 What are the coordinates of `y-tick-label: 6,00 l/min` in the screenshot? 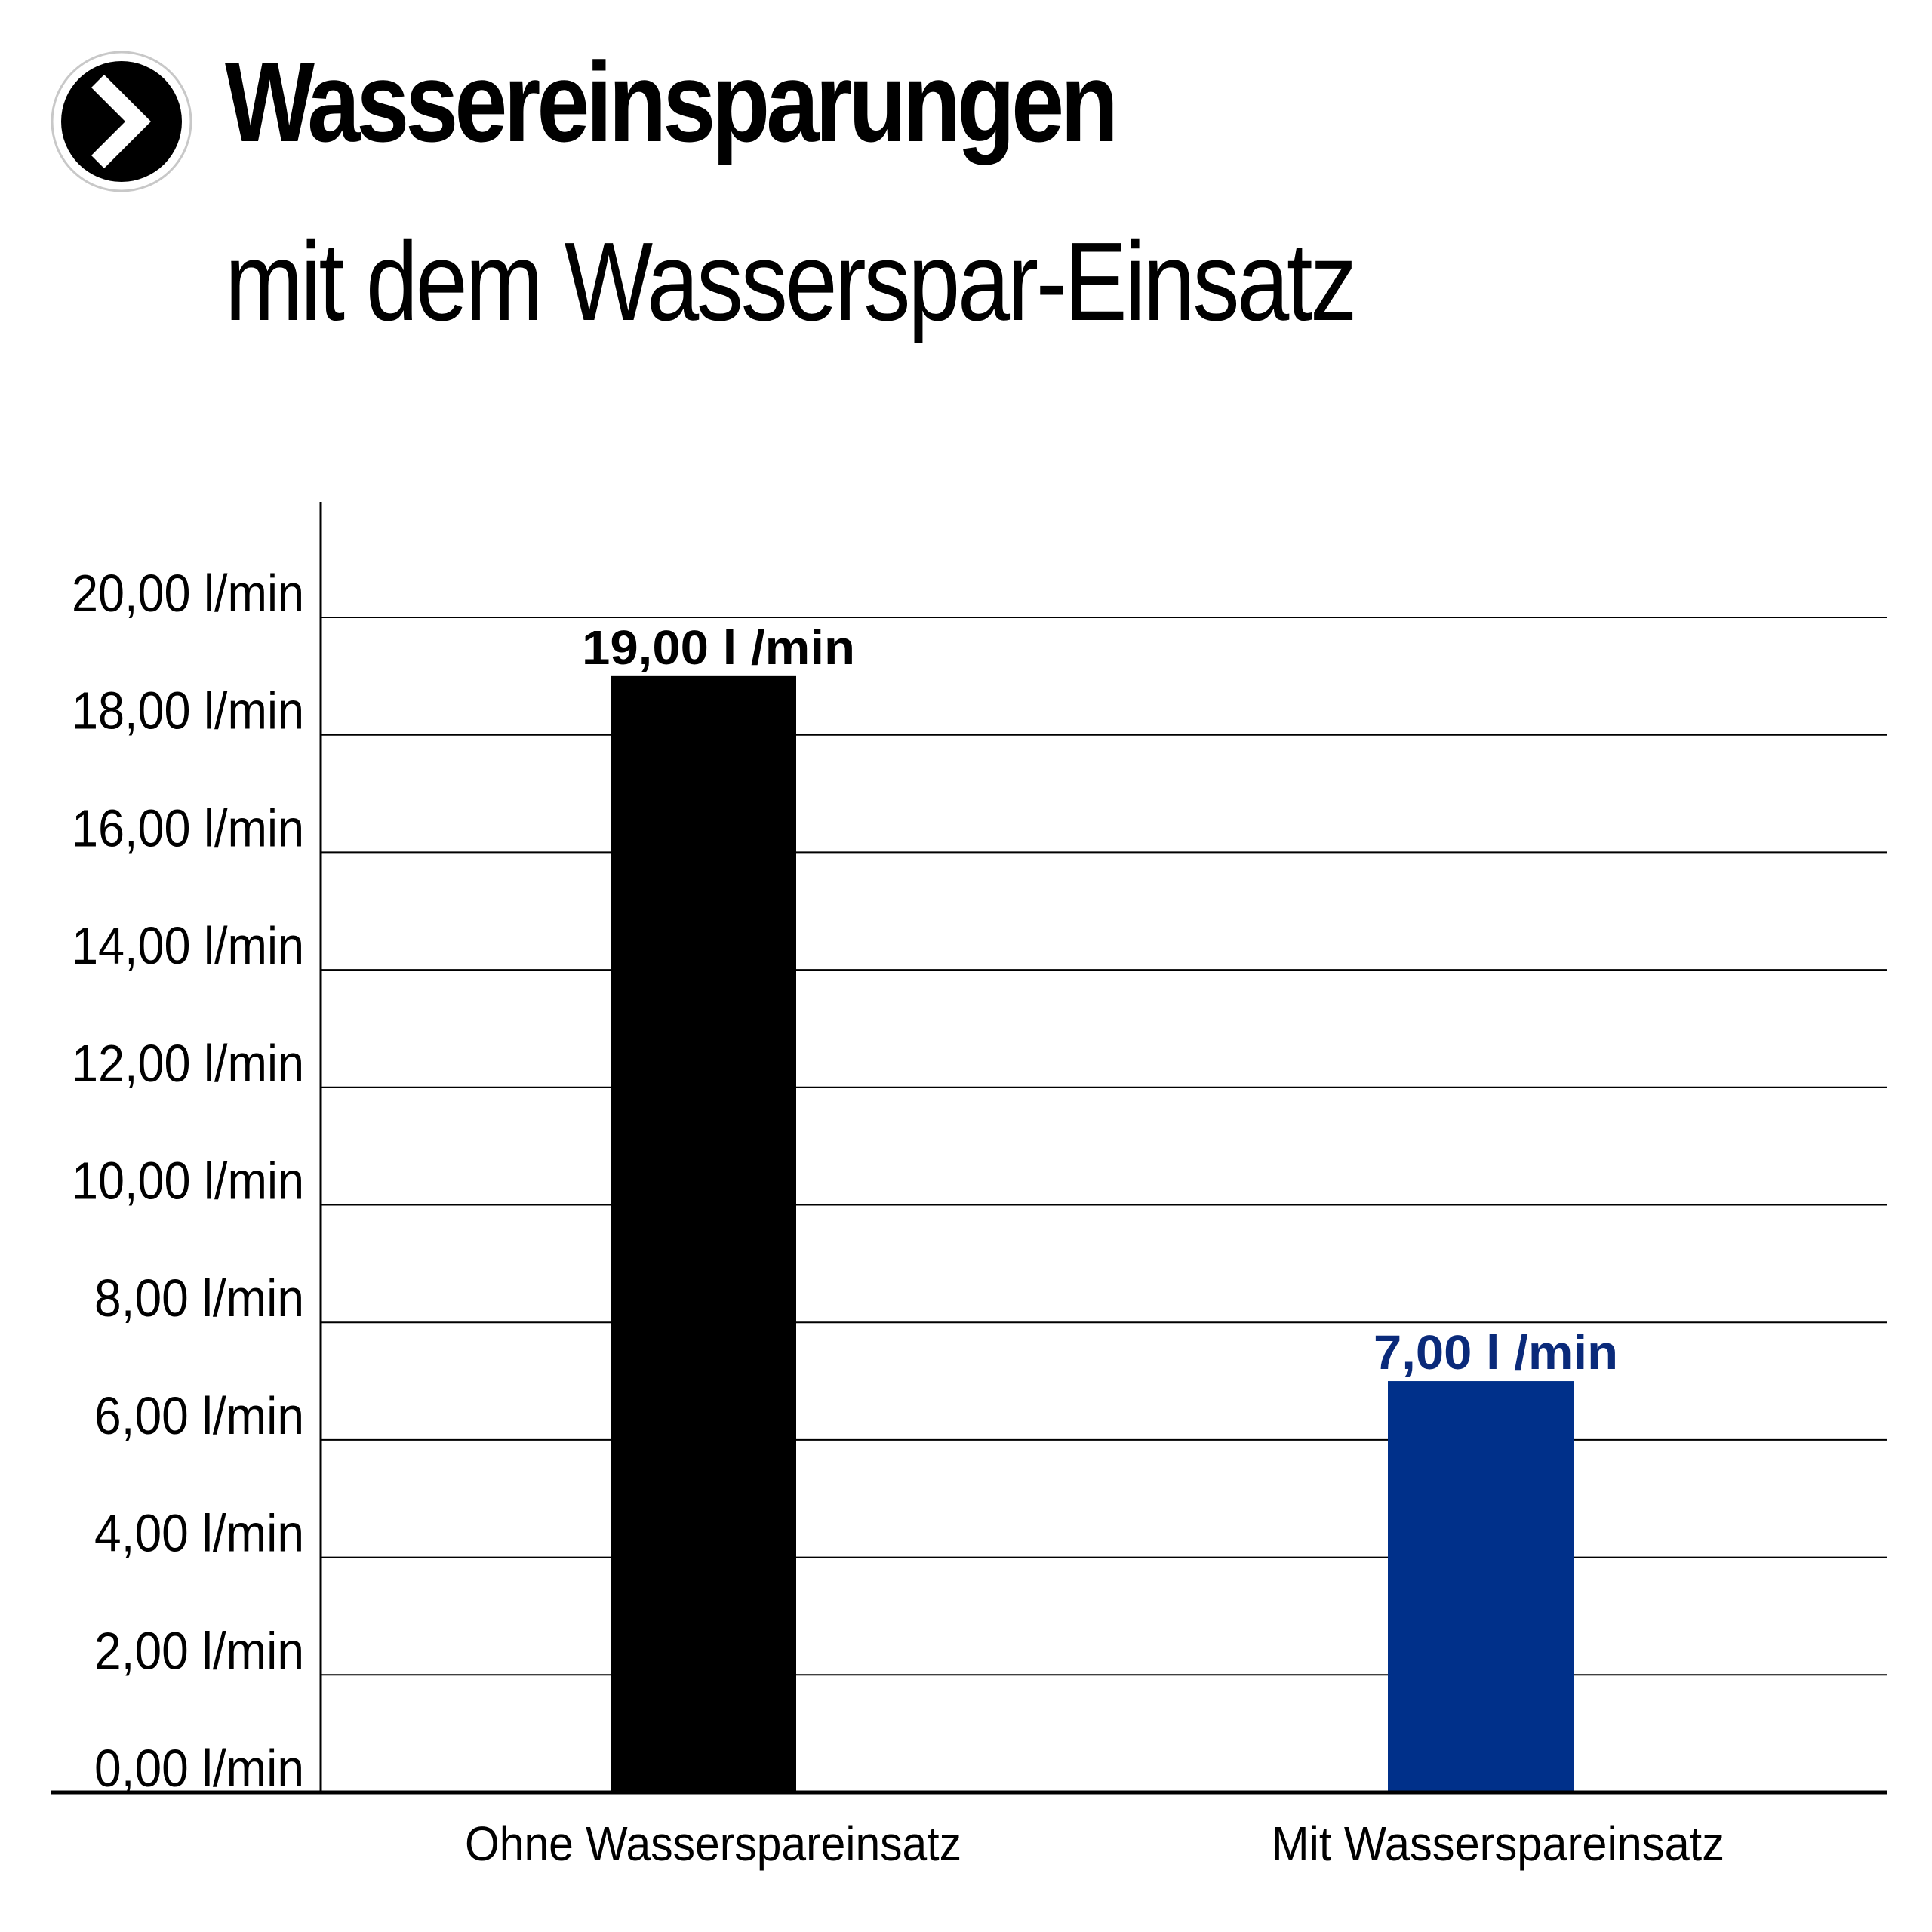 It's located at (199, 1415).